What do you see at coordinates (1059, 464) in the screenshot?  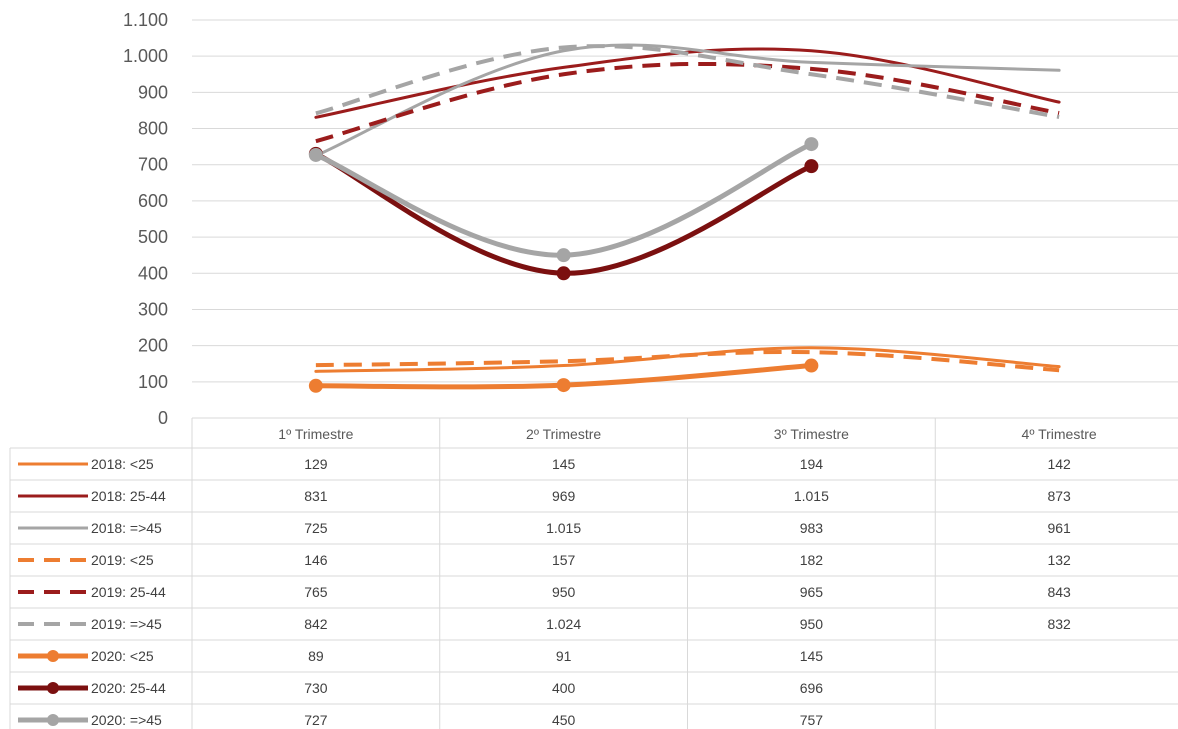 I see `data-label: 142` at bounding box center [1059, 464].